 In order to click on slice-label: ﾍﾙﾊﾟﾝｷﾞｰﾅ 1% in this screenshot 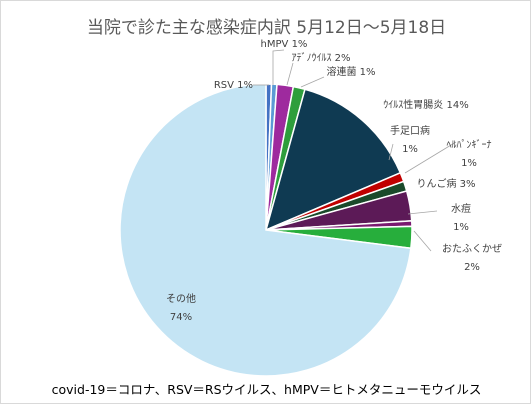, I will do `click(469, 154)`.